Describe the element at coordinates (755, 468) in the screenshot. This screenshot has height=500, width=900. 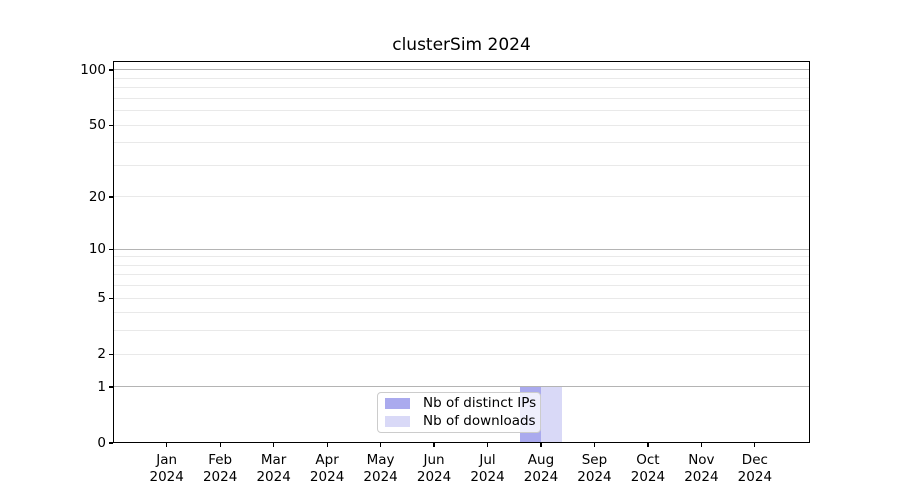
I see `x-tick-label: Dec 2024` at that location.